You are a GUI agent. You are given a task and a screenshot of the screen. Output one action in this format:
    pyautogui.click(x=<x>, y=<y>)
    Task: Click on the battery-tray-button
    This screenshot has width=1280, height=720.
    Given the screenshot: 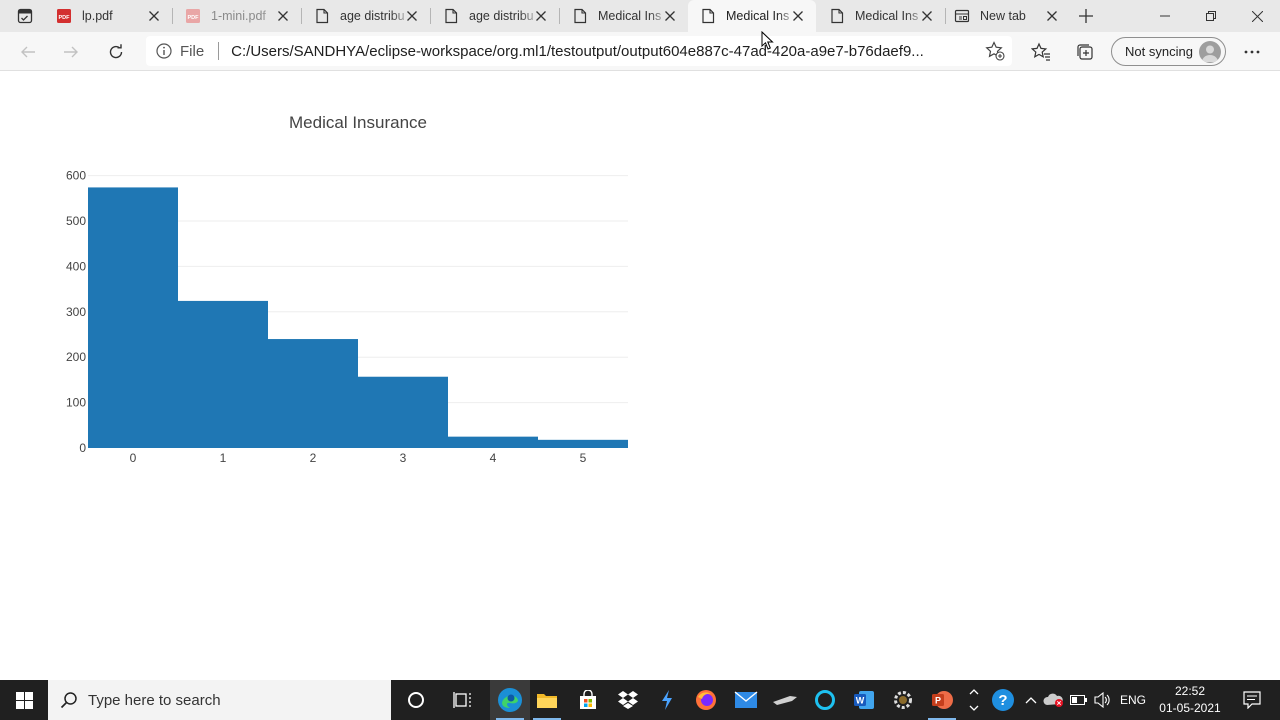 What is the action you would take?
    pyautogui.click(x=1079, y=700)
    